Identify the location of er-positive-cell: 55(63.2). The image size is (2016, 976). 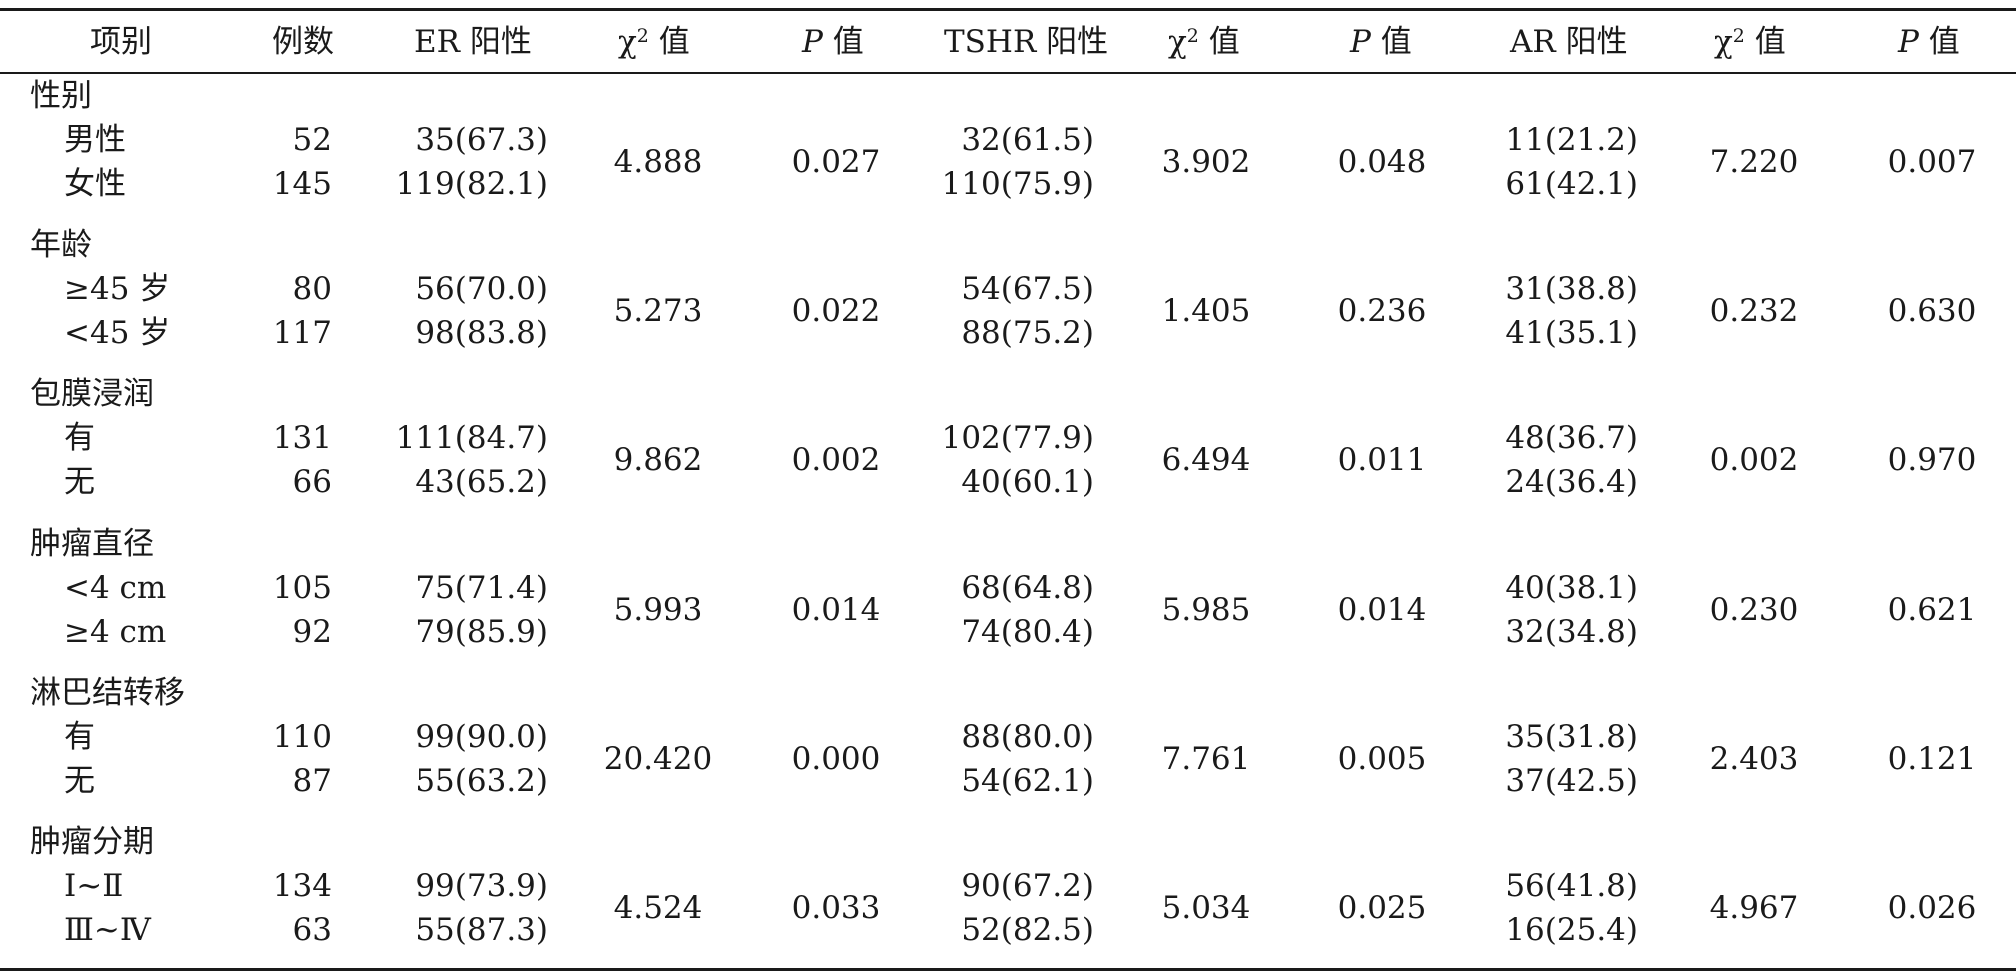
(481, 781).